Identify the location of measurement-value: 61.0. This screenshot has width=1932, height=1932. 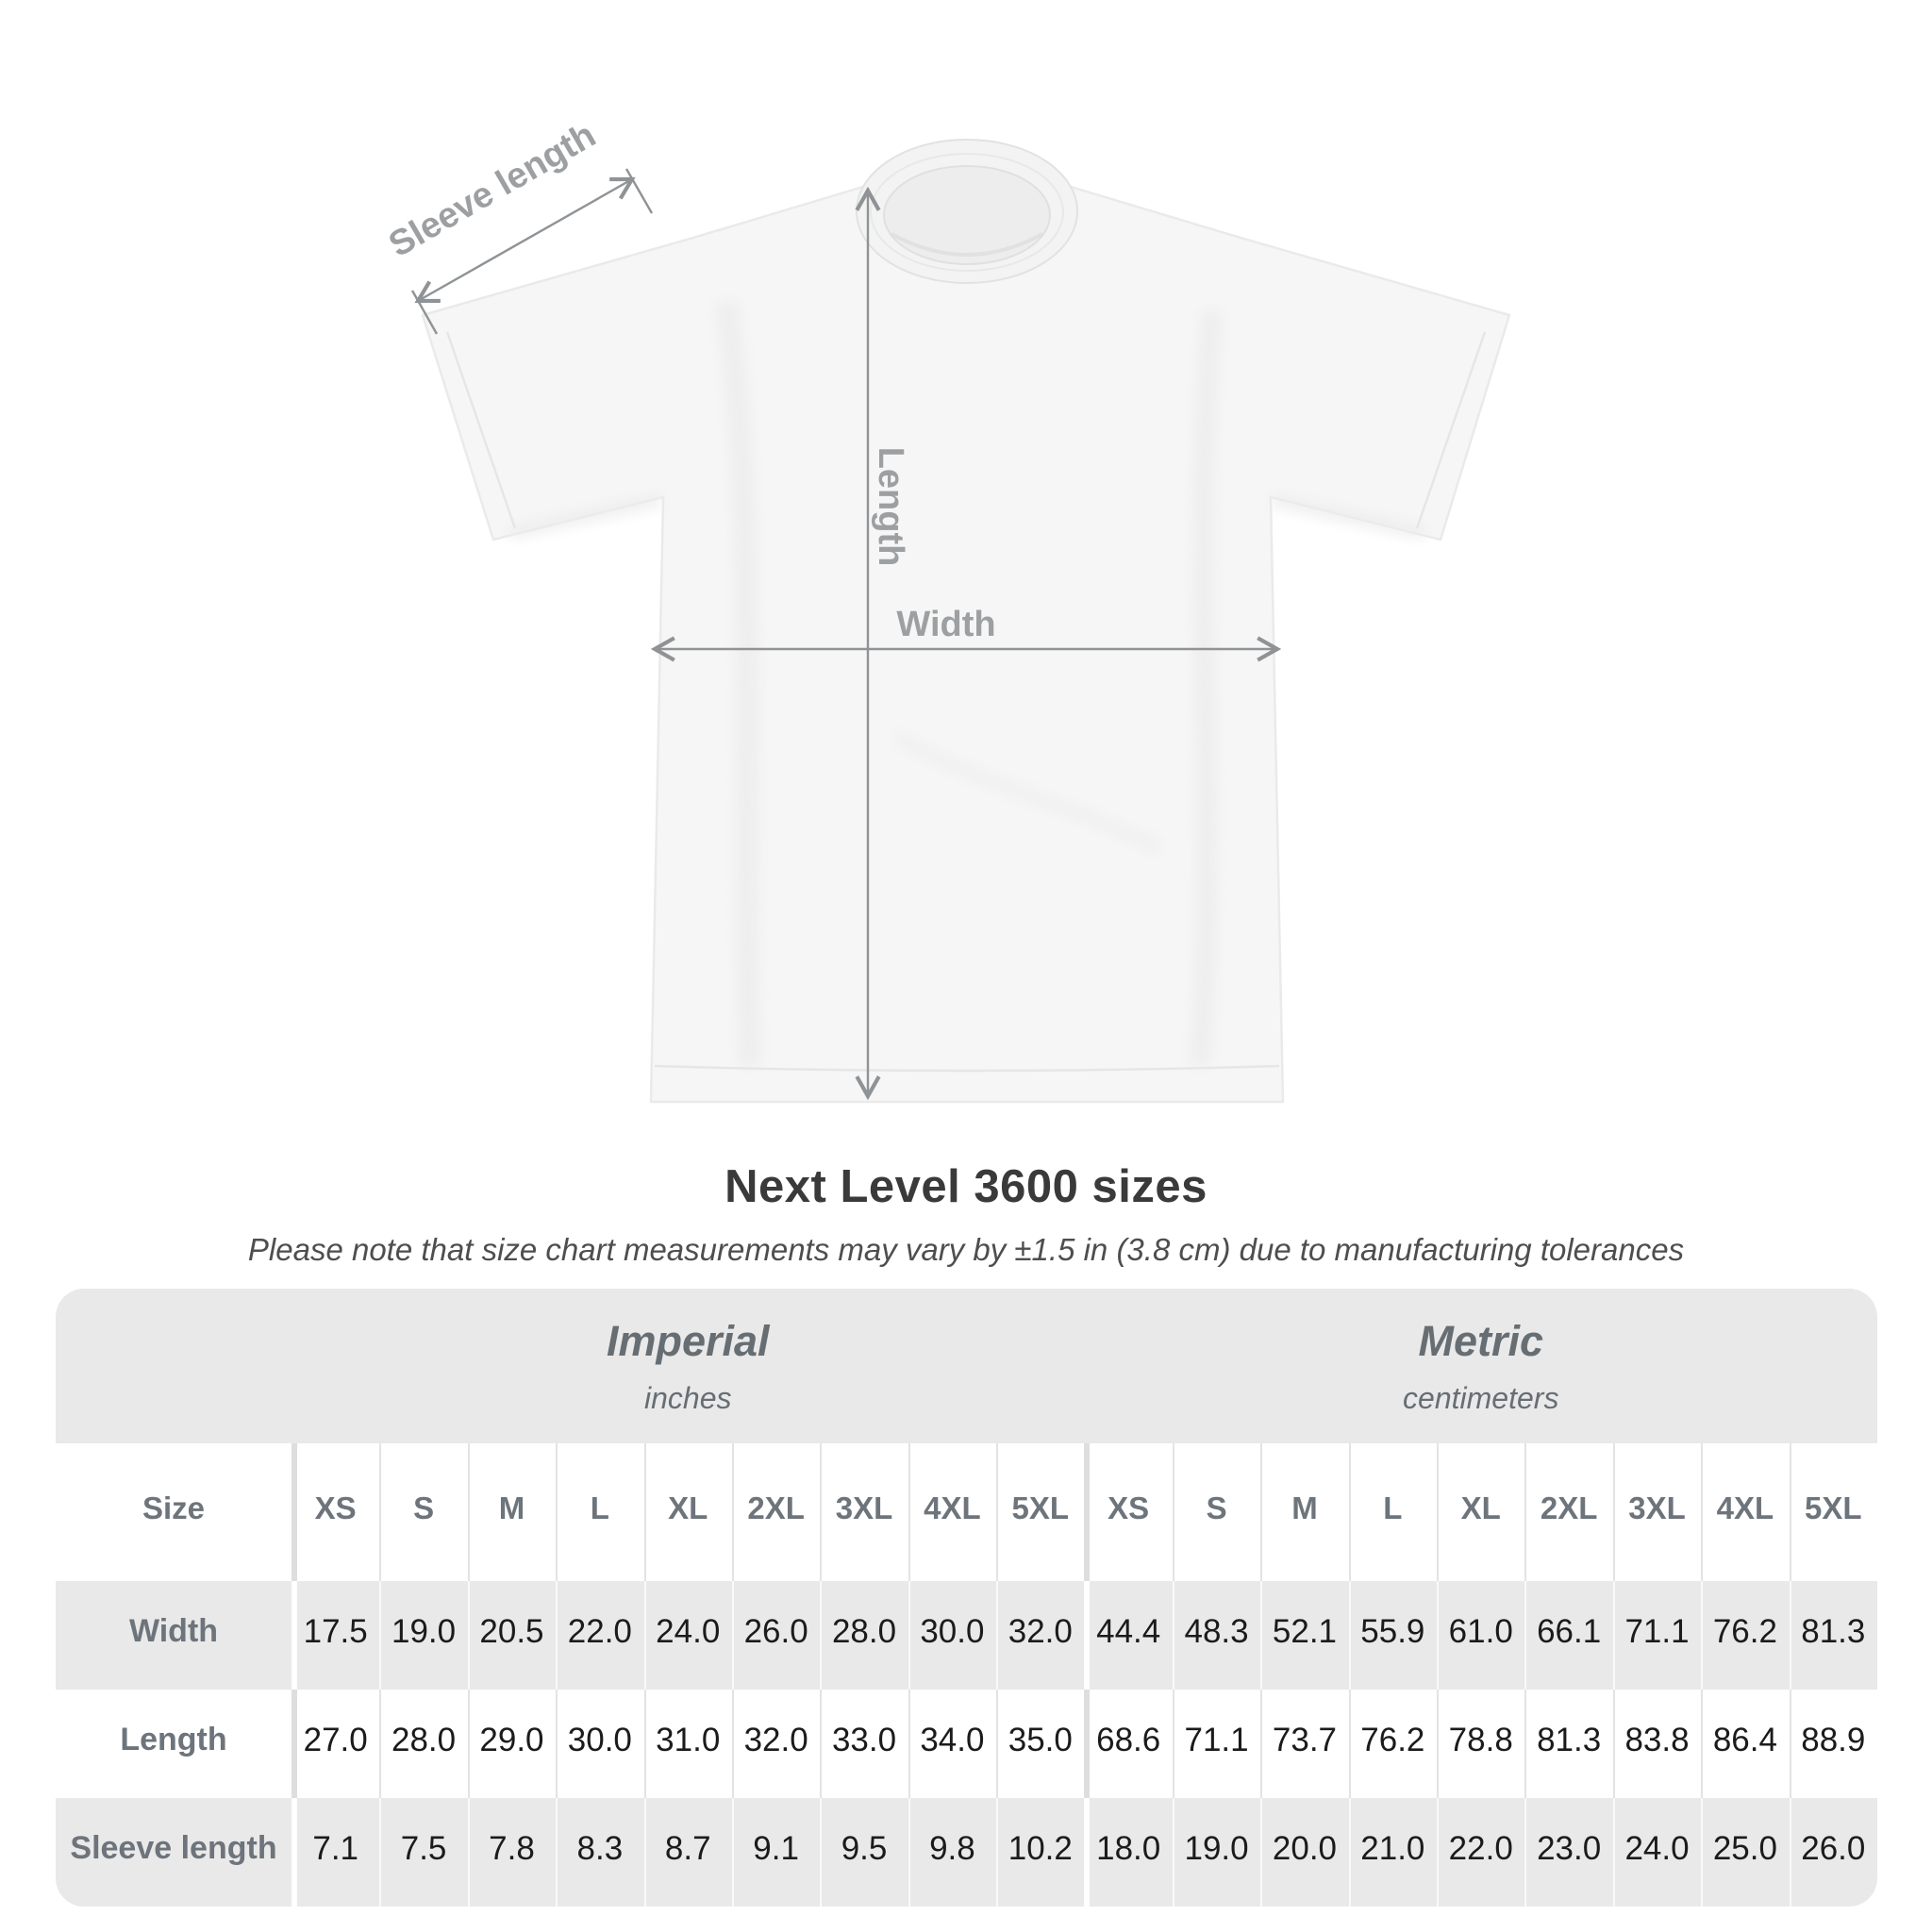
(1481, 1635).